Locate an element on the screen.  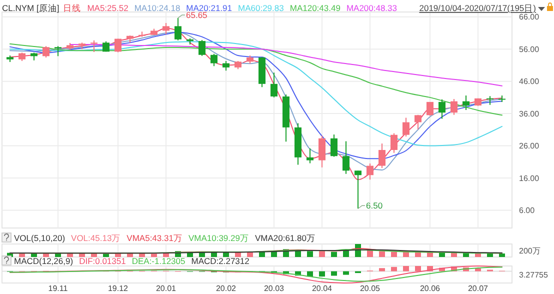
text: MA120:43.49 is located at coordinates (315, 8).